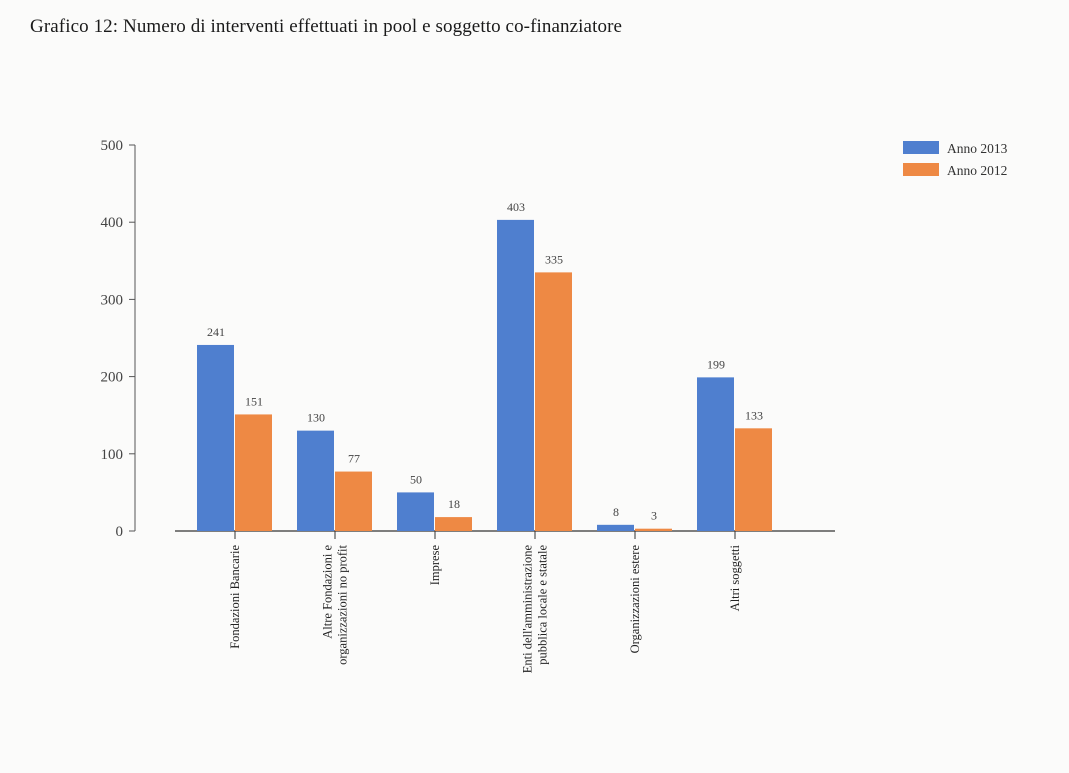 Image resolution: width=1069 pixels, height=773 pixels. I want to click on y-tick-label: 100, so click(112, 455).